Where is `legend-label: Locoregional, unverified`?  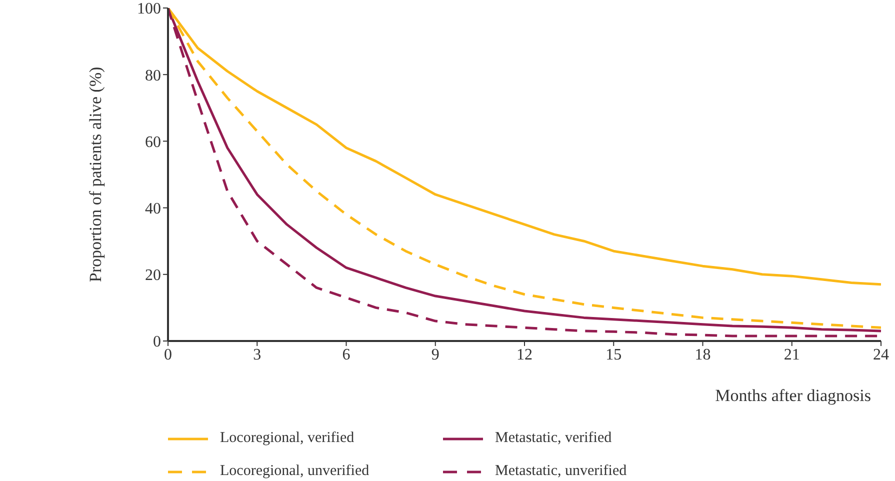
legend-label: Locoregional, unverified is located at coordinates (295, 471).